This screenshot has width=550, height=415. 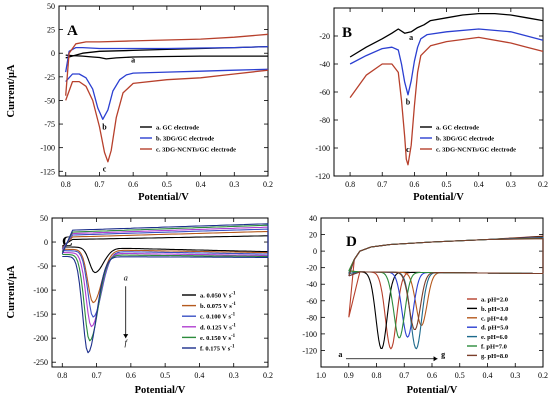 I want to click on curve-annotation: c, so click(x=408, y=149).